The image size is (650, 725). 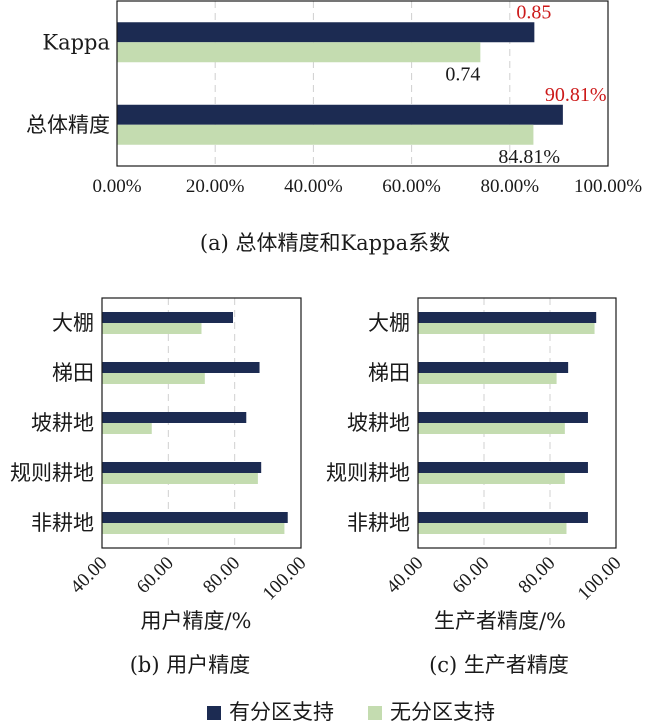 I want to click on x-axis-label: 生产者精度/%, so click(x=500, y=621).